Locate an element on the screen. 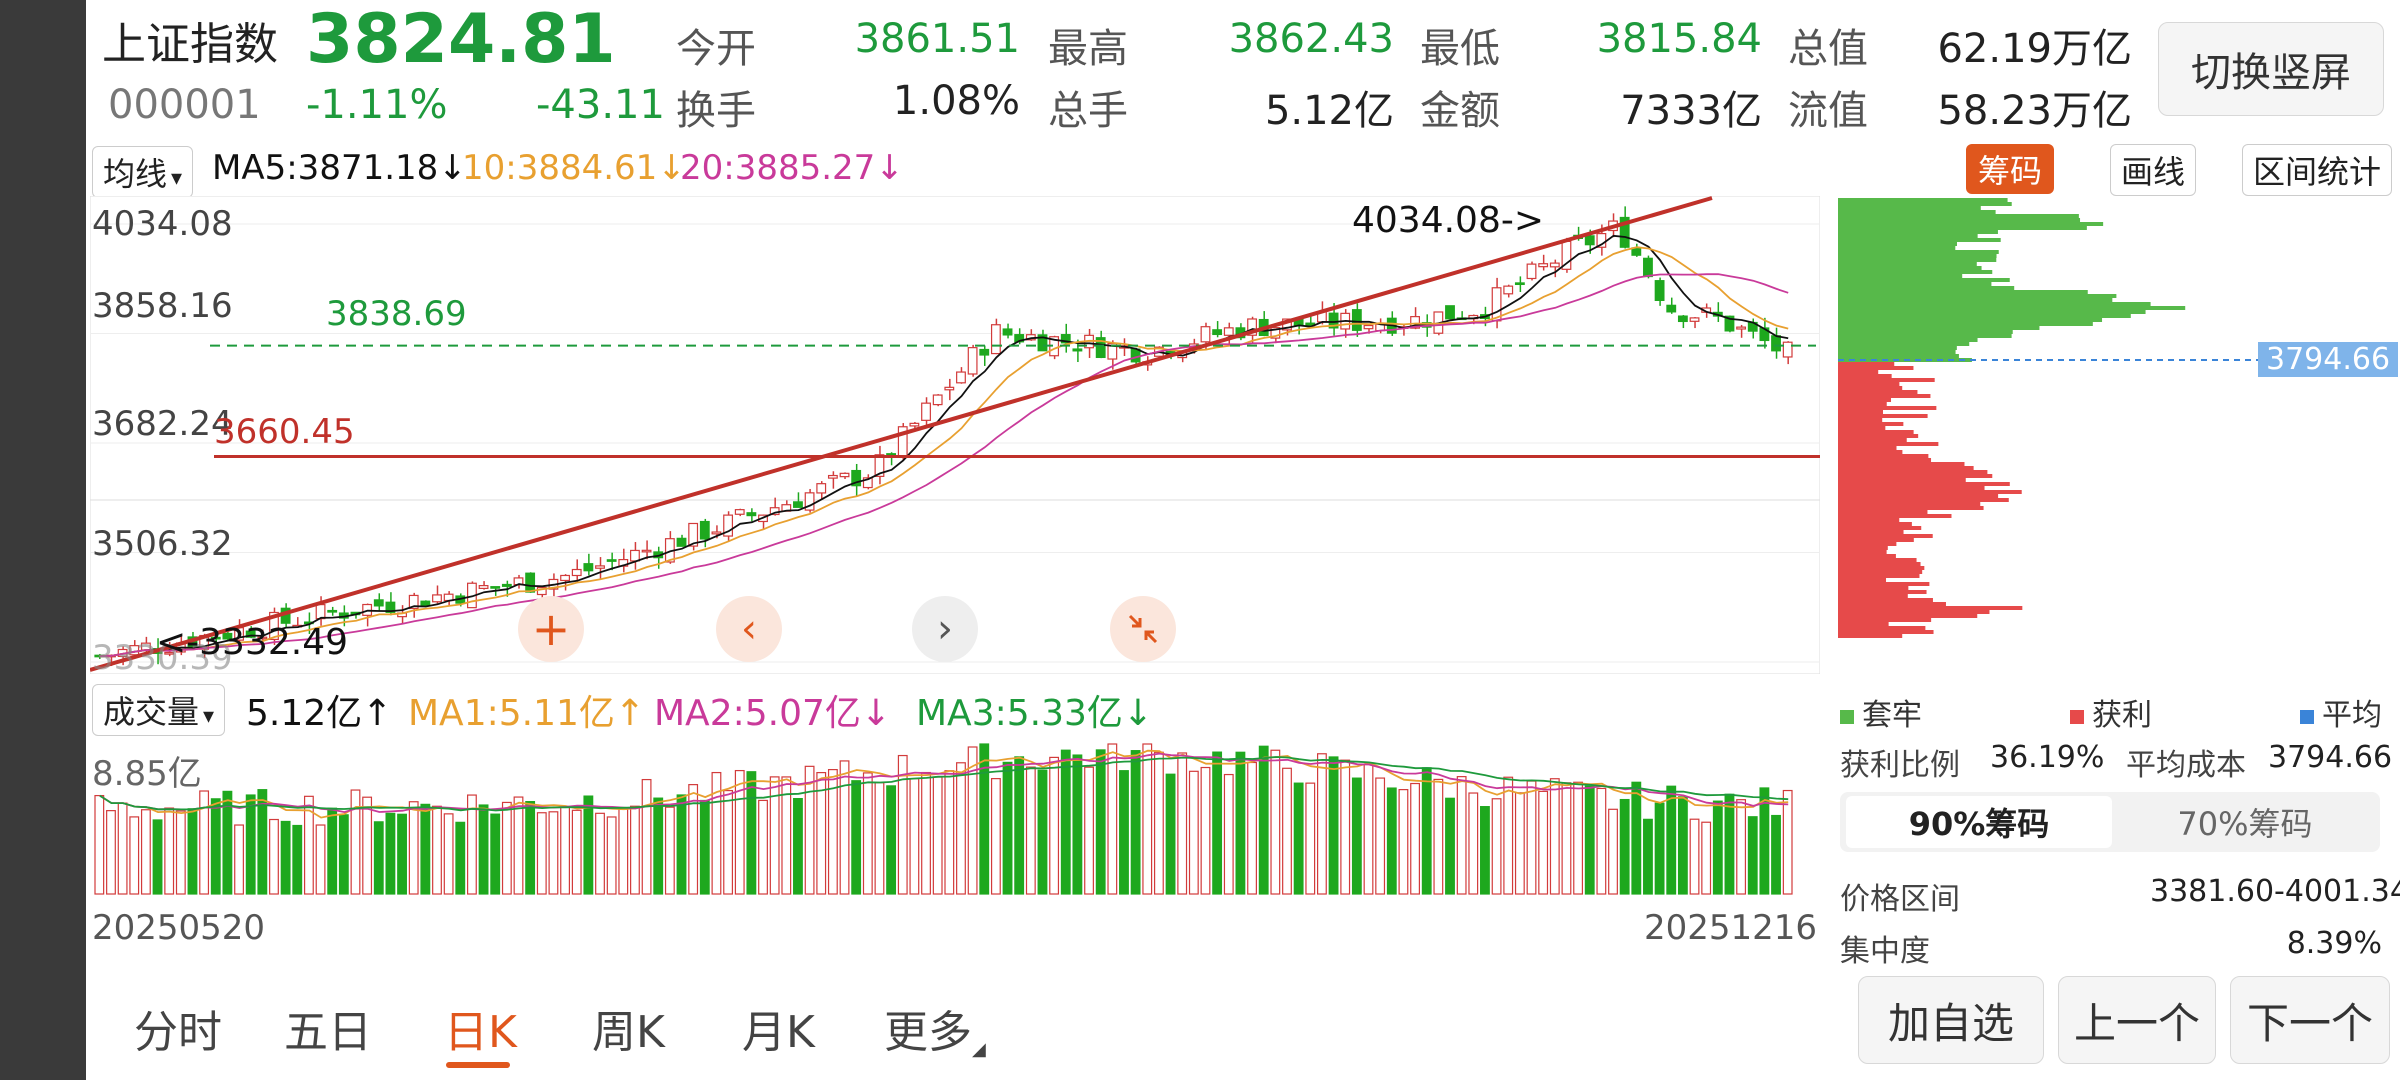 This screenshot has width=2400, height=1080. float-cap-value: 58.23万亿 is located at coordinates (2034, 111).